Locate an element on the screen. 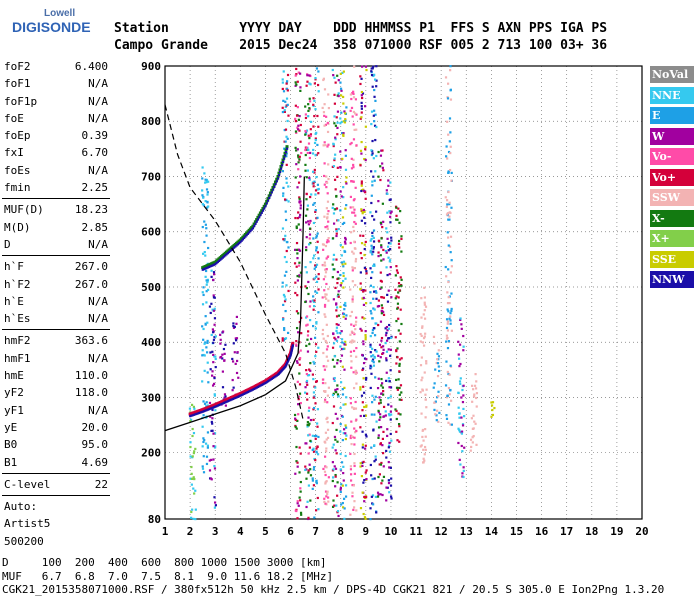 The image size is (700, 600). param-key: B1 is located at coordinates (11, 462).